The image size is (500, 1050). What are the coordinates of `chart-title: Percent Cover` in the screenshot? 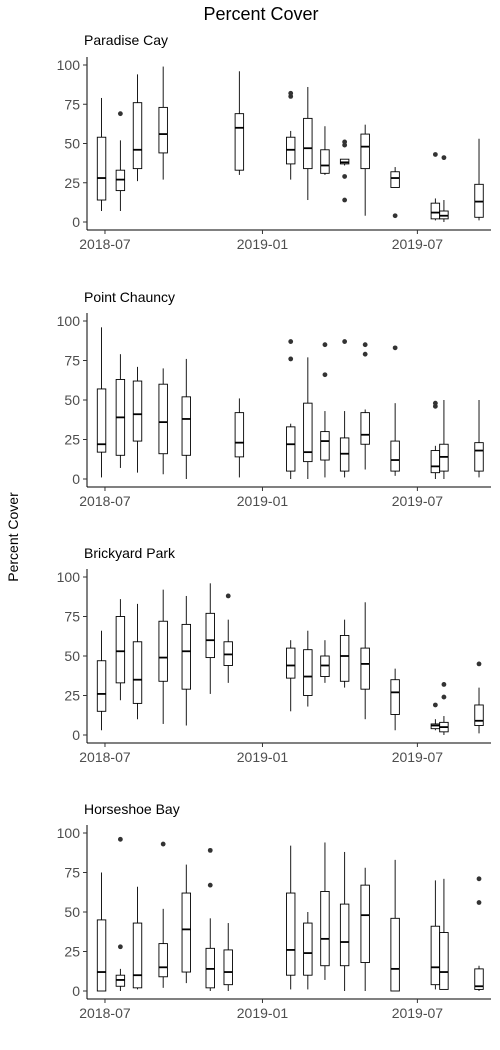 It's located at (260, 14).